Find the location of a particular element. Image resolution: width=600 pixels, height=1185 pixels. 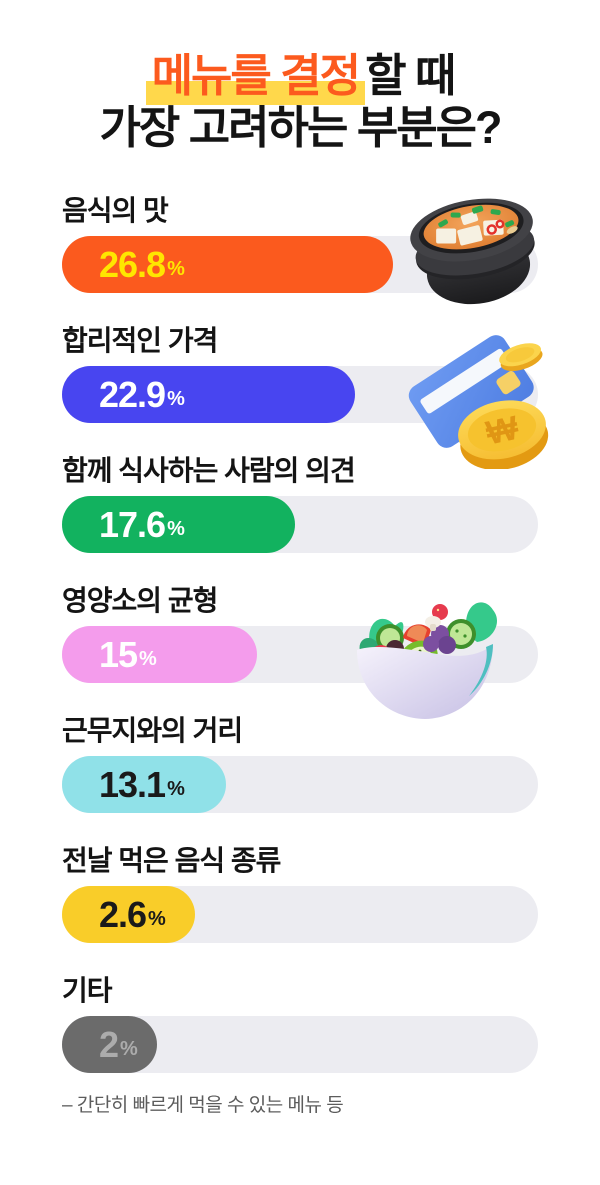

bar-track: 13.1 % is located at coordinates (300, 785).